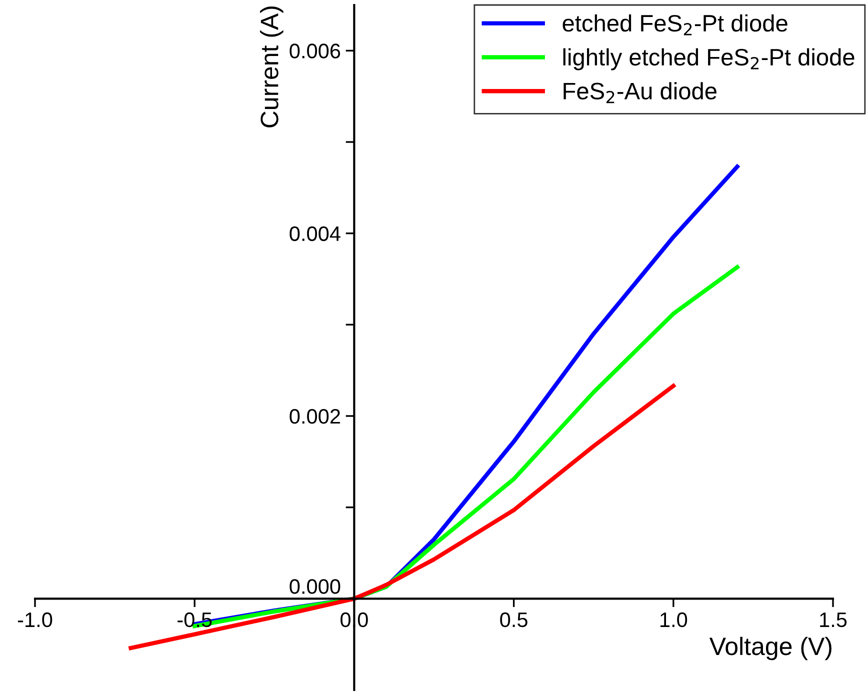 This screenshot has width=867, height=695. What do you see at coordinates (640, 93) in the screenshot?
I see `legend-label: FeS$_{2}$-Au diode` at bounding box center [640, 93].